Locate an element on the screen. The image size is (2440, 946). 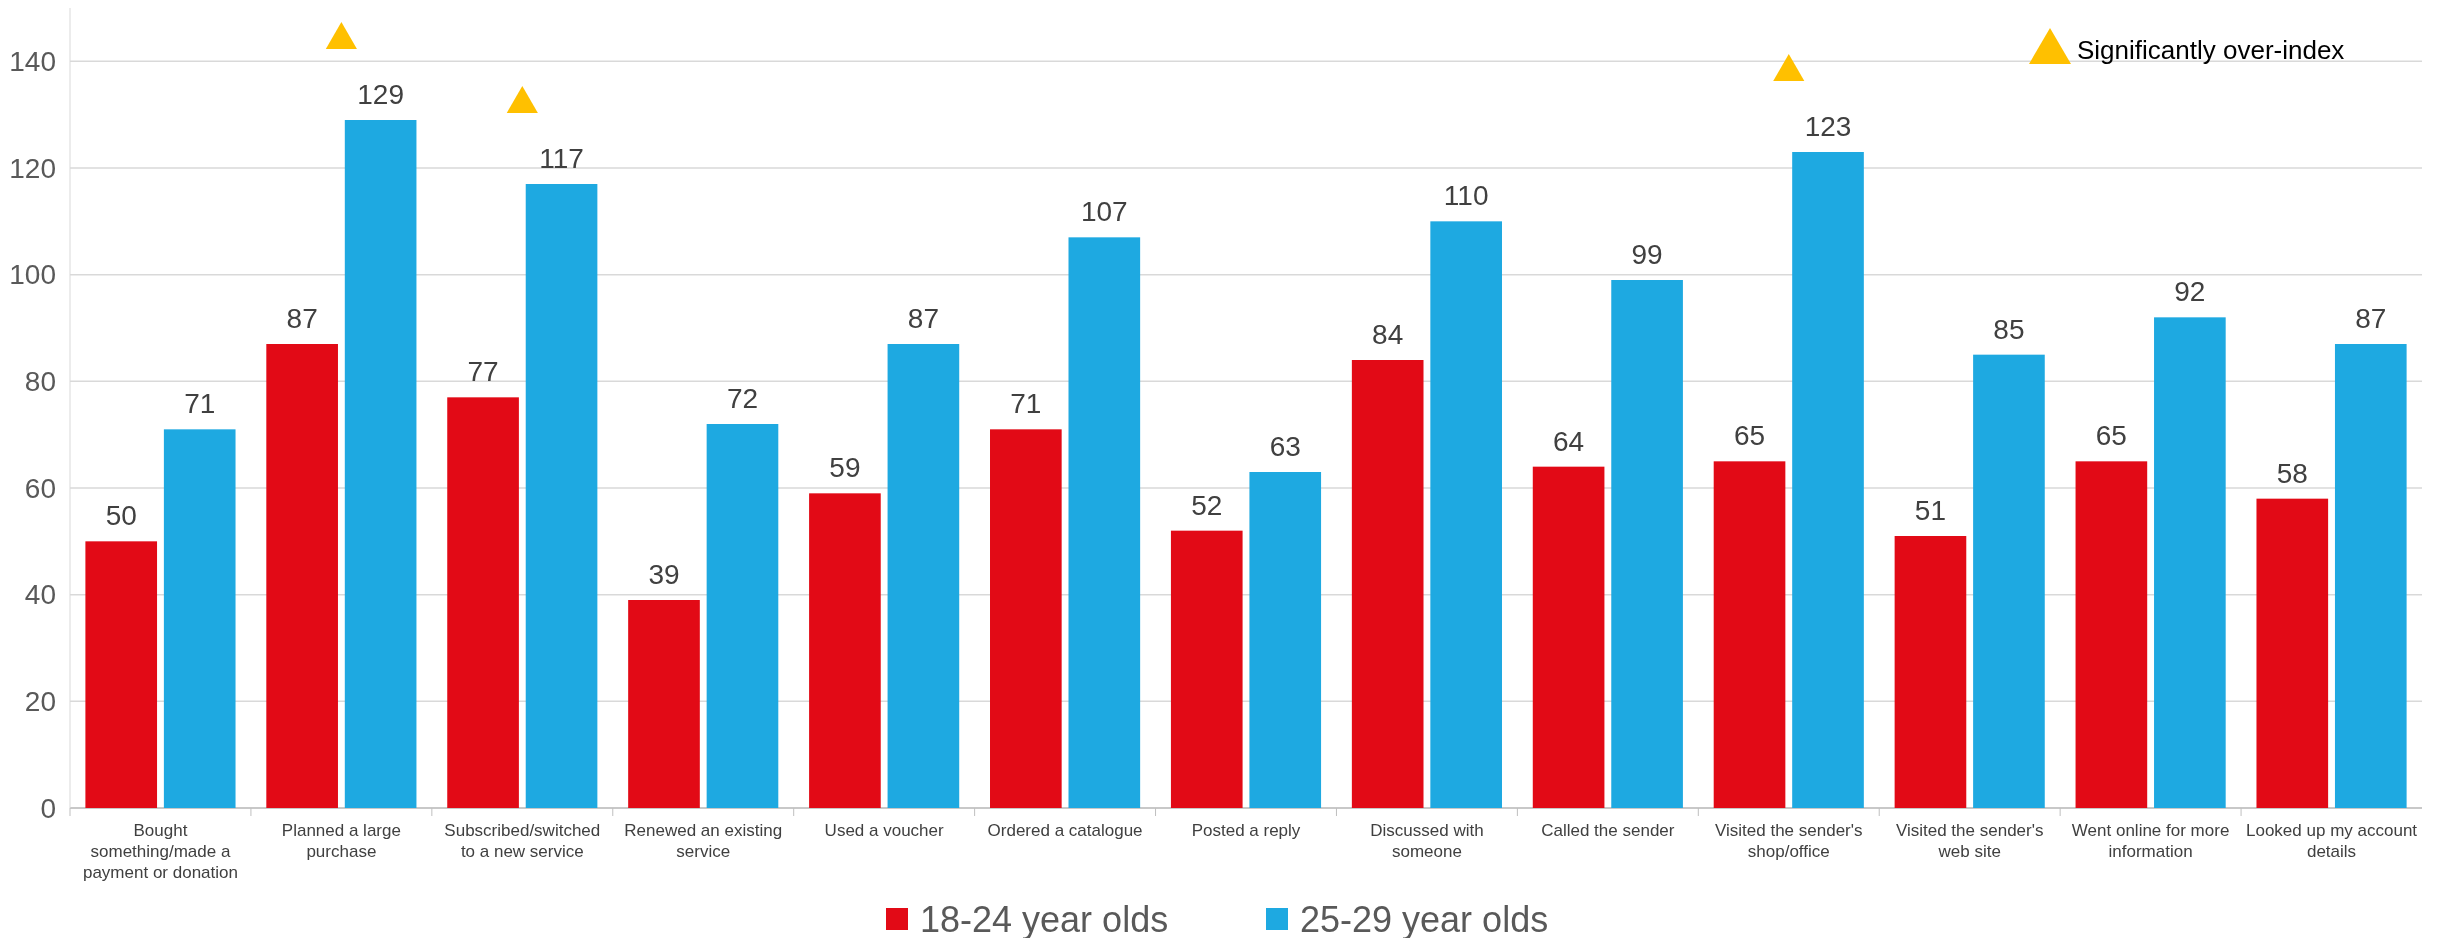
data-label: 92 is located at coordinates (2190, 292).